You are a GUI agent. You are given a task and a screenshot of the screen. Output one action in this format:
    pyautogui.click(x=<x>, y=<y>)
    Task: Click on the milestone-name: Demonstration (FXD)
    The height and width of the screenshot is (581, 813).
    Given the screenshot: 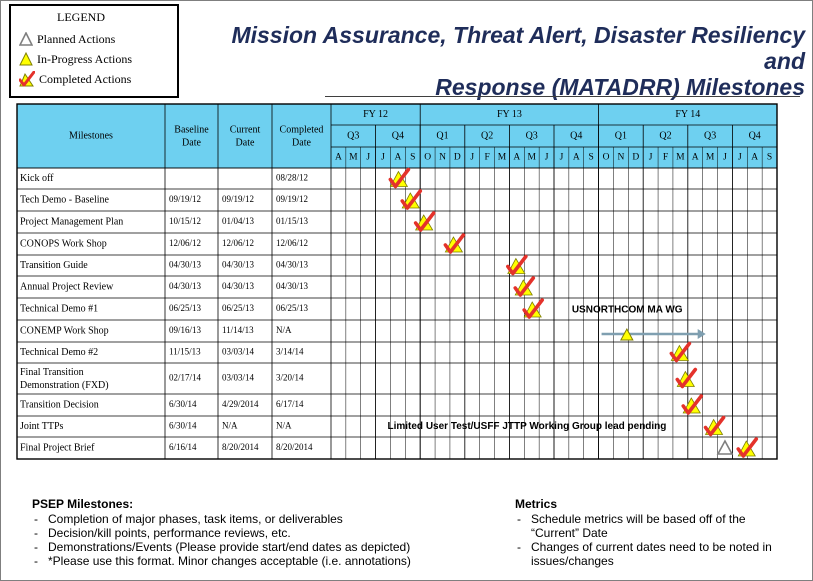 What is the action you would take?
    pyautogui.click(x=64, y=385)
    